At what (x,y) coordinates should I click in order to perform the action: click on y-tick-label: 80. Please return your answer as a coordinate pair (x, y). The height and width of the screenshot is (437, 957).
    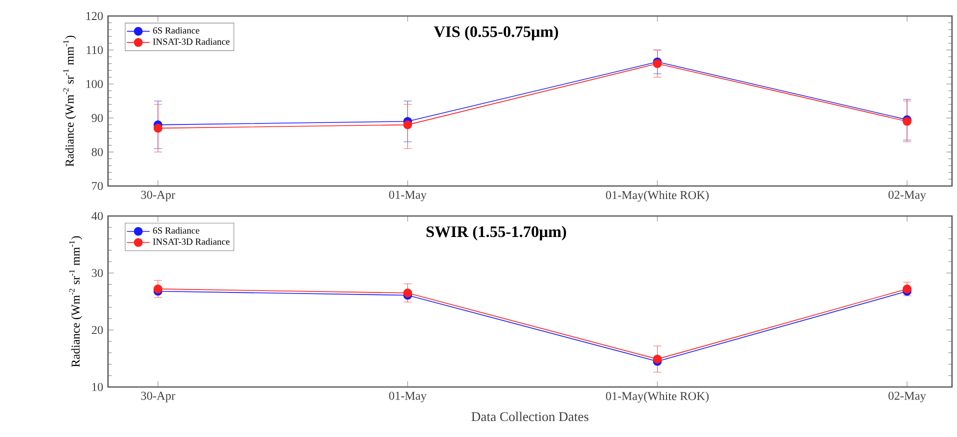
    Looking at the image, I should click on (97, 152).